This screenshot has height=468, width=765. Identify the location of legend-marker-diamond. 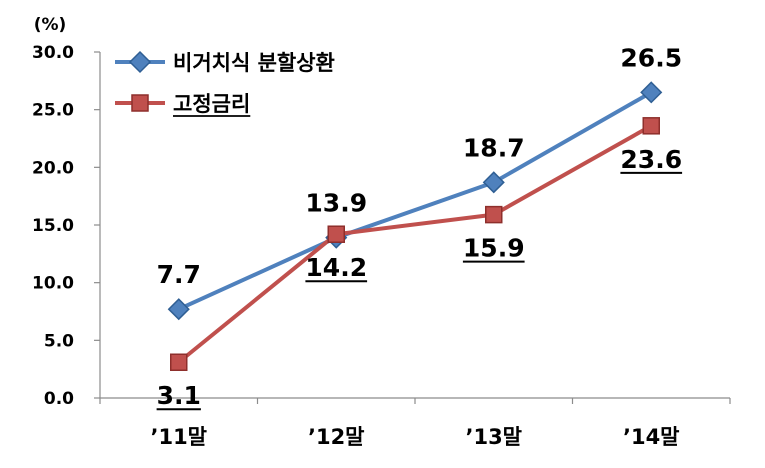
(140, 62).